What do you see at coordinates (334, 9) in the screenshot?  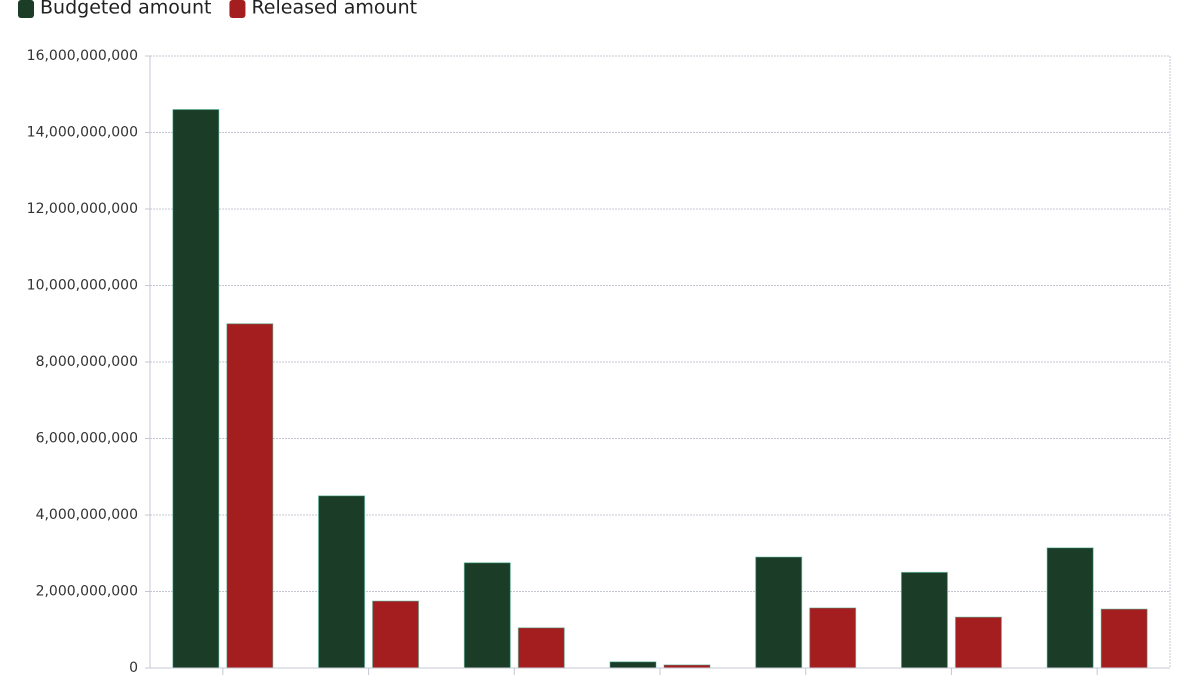 I see `legend-text: Released amount` at bounding box center [334, 9].